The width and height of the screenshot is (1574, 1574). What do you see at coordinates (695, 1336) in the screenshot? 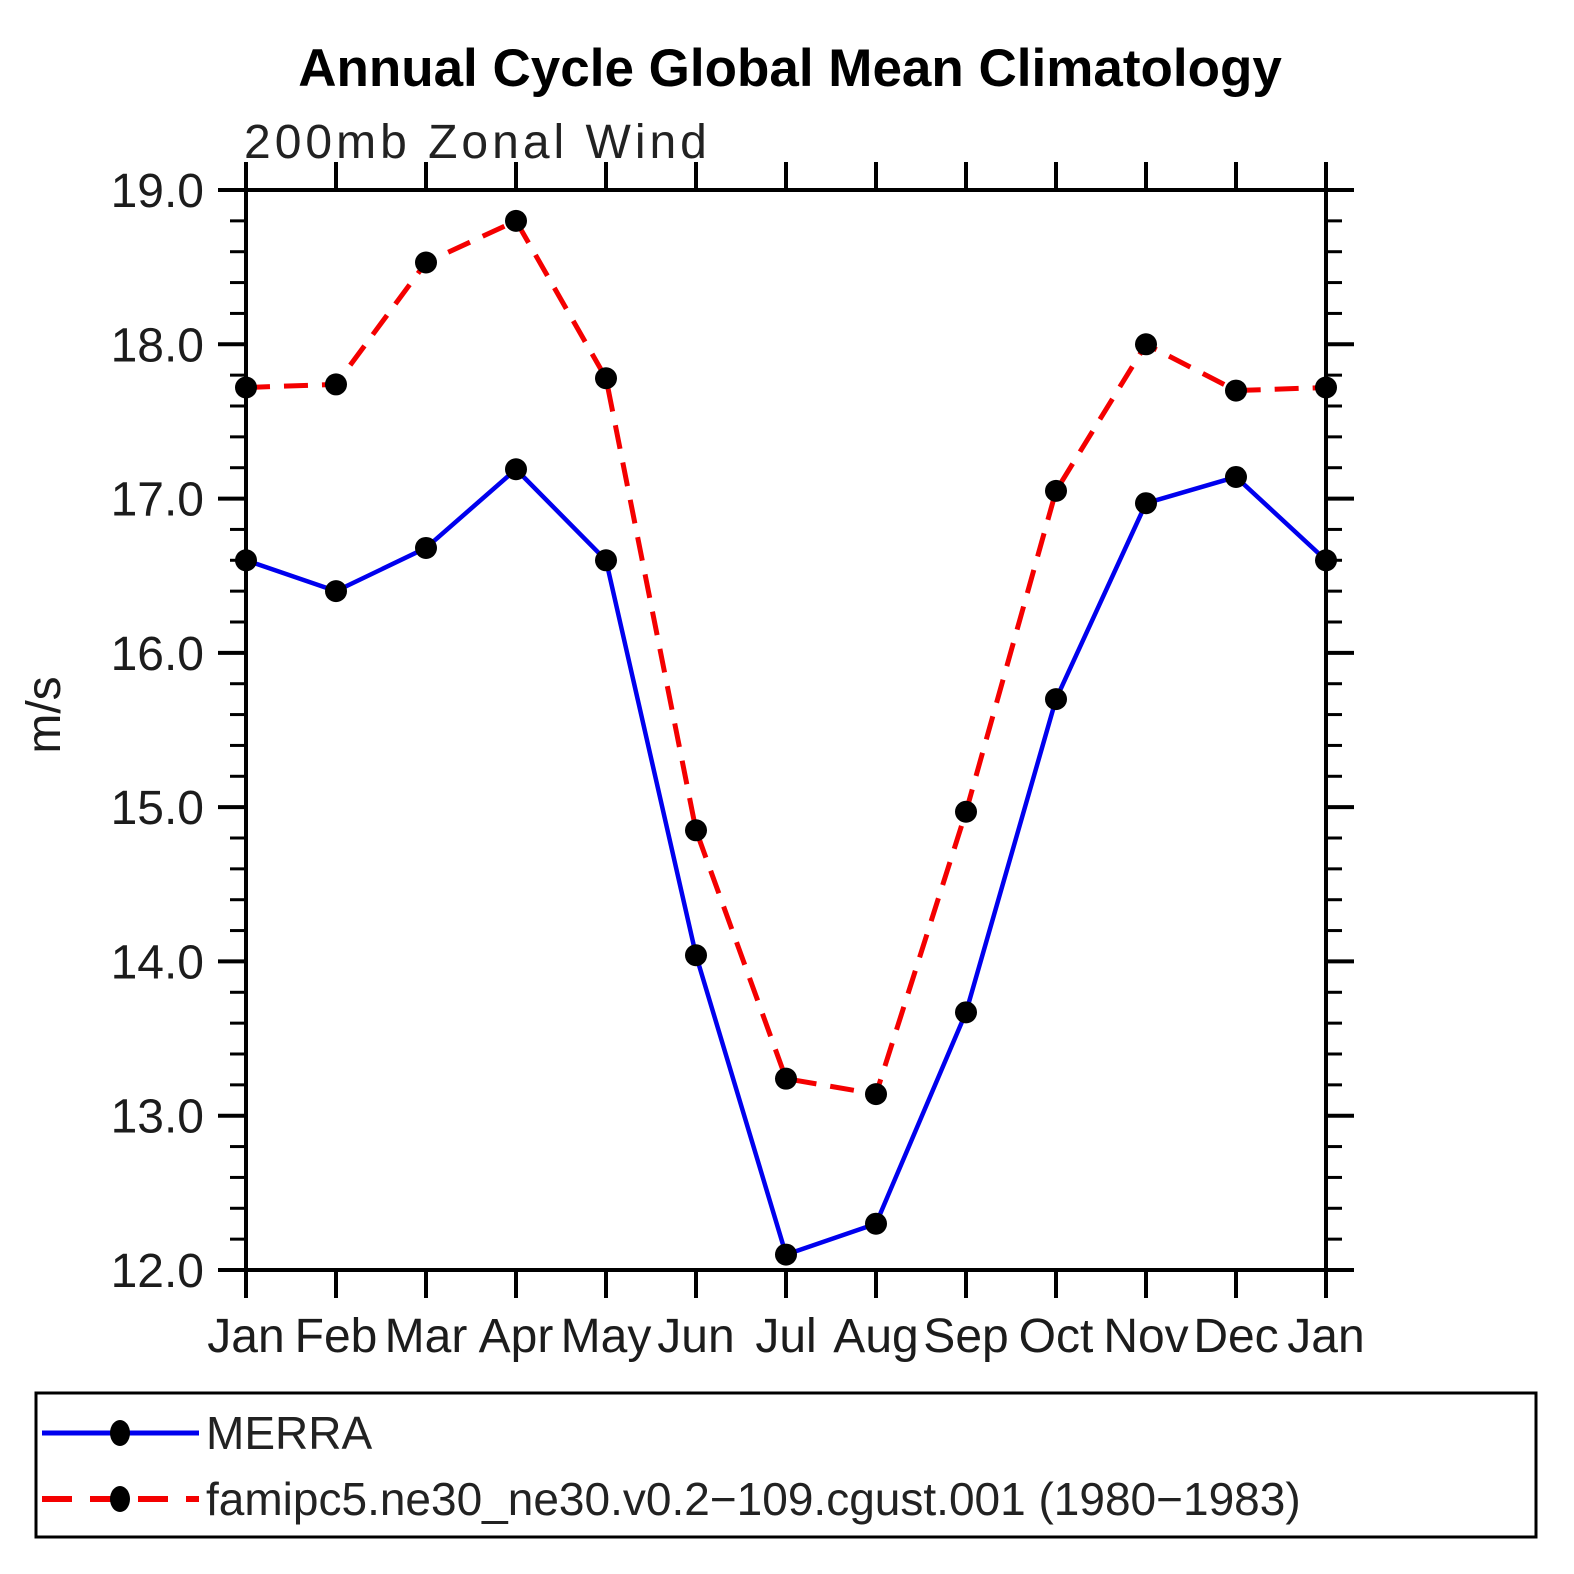
I see `x-tick-label: Jun` at bounding box center [695, 1336].